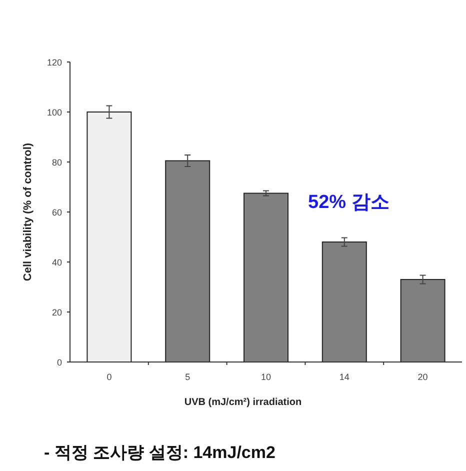 Image resolution: width=466 pixels, height=471 pixels. Describe the element at coordinates (160, 452) in the screenshot. I see `text: - 적정 조사량 설정: 14mJ/cm2` at that location.